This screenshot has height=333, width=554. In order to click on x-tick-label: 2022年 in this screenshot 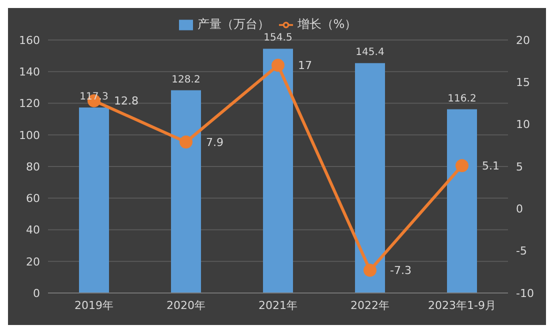, I will do `click(370, 305)`.